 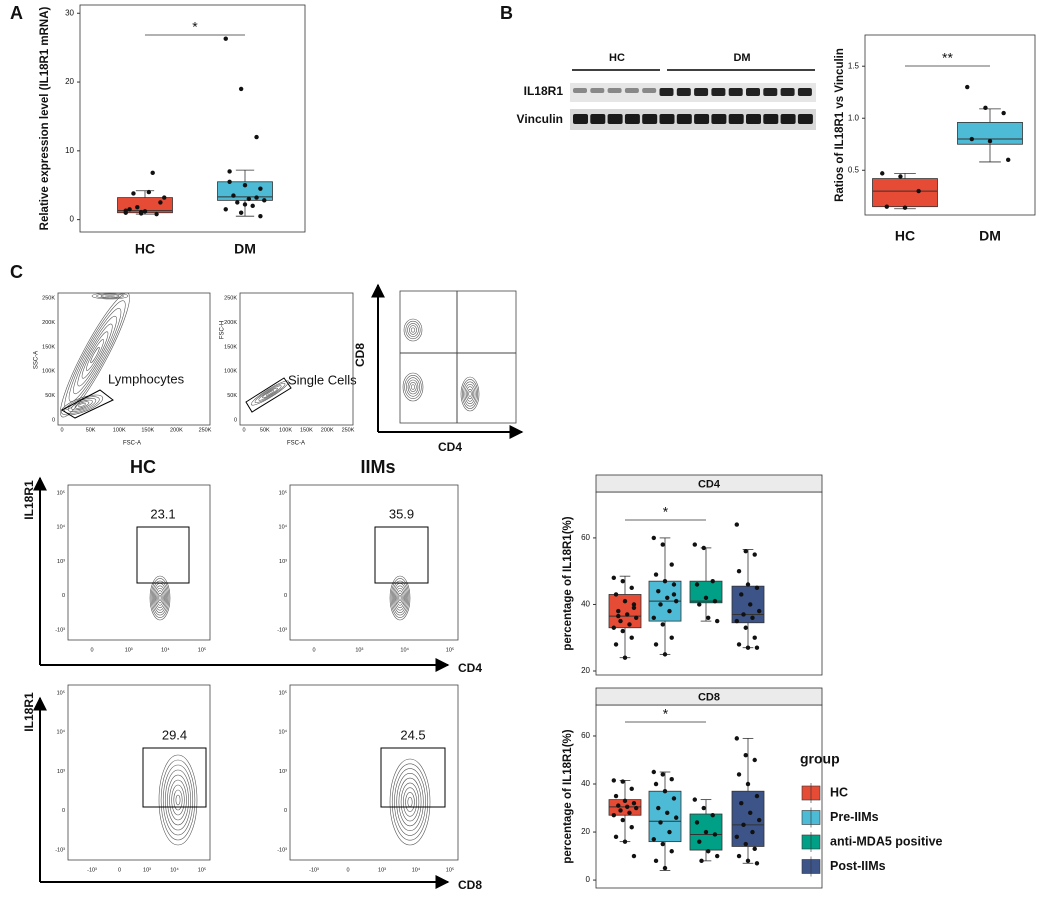 What do you see at coordinates (60, 850) in the screenshot?
I see `flow-tick-label: -10³` at bounding box center [60, 850].